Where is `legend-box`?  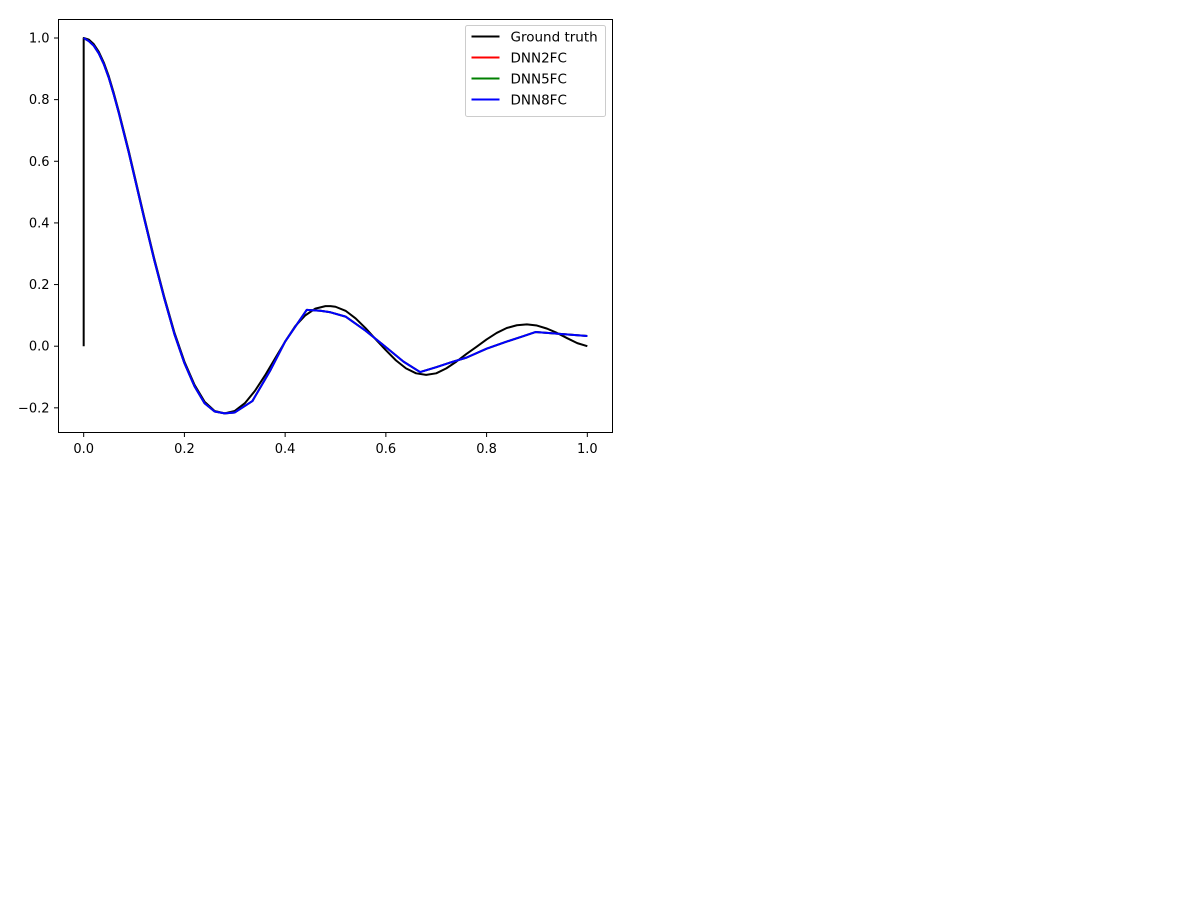
legend-box is located at coordinates (535, 71).